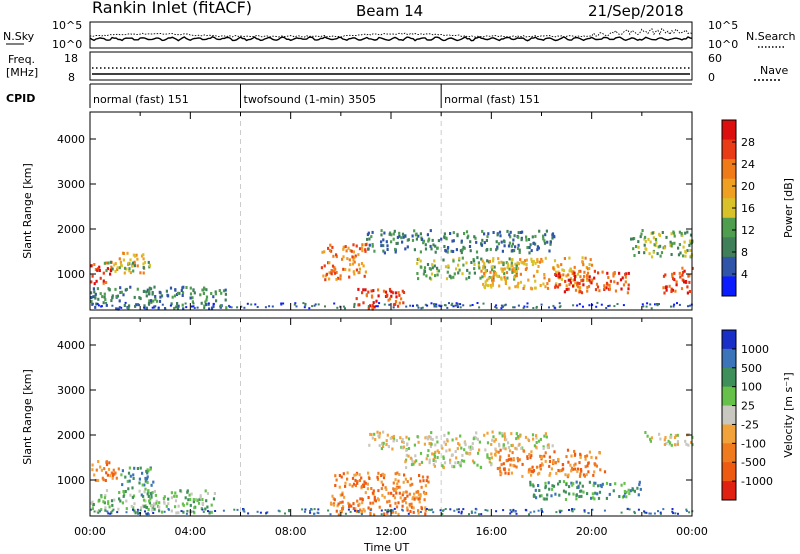  Describe the element at coordinates (729, 247) in the screenshot. I see `colorbar-swatch` at that location.